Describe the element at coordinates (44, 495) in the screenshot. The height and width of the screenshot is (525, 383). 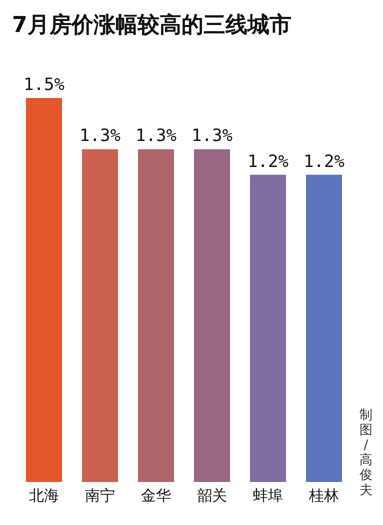
I see `x-tick-label: 北海` at that location.